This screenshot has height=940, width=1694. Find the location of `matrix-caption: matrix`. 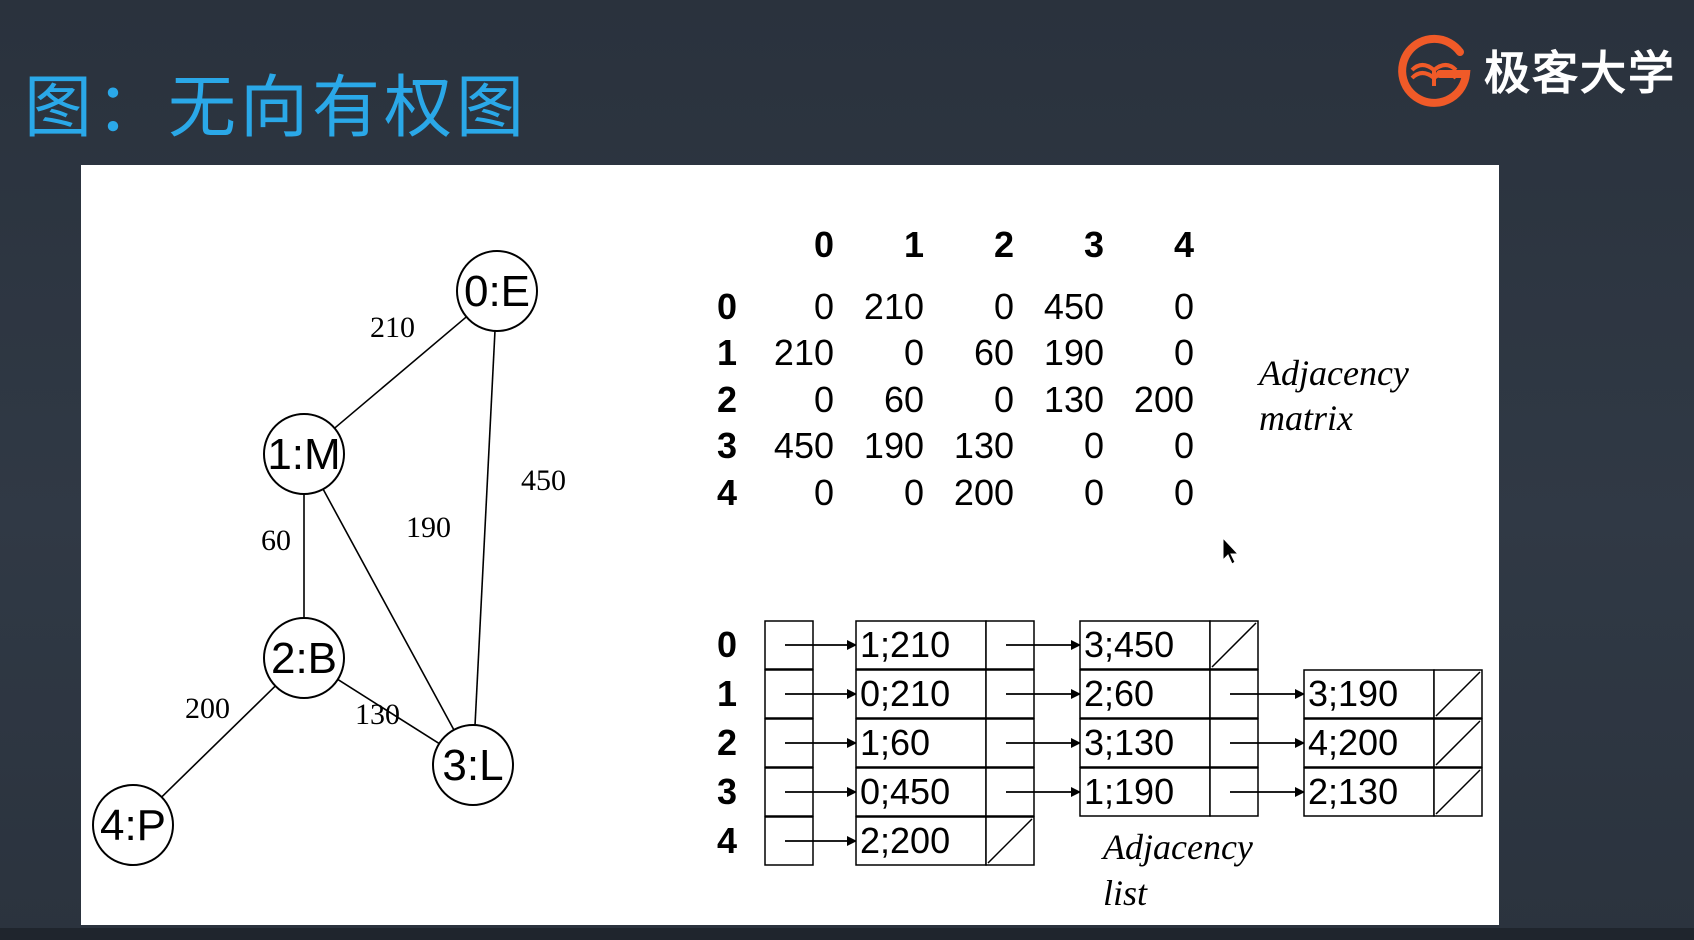

matrix-caption: matrix is located at coordinates (1306, 418).